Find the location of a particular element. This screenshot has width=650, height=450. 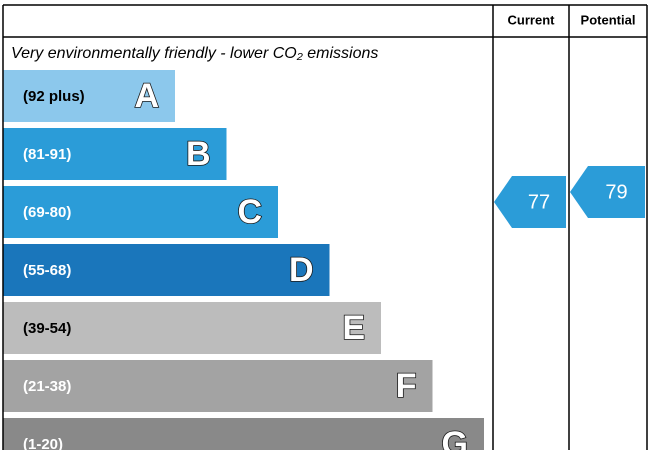

band-range: (39-54) is located at coordinates (47, 328).